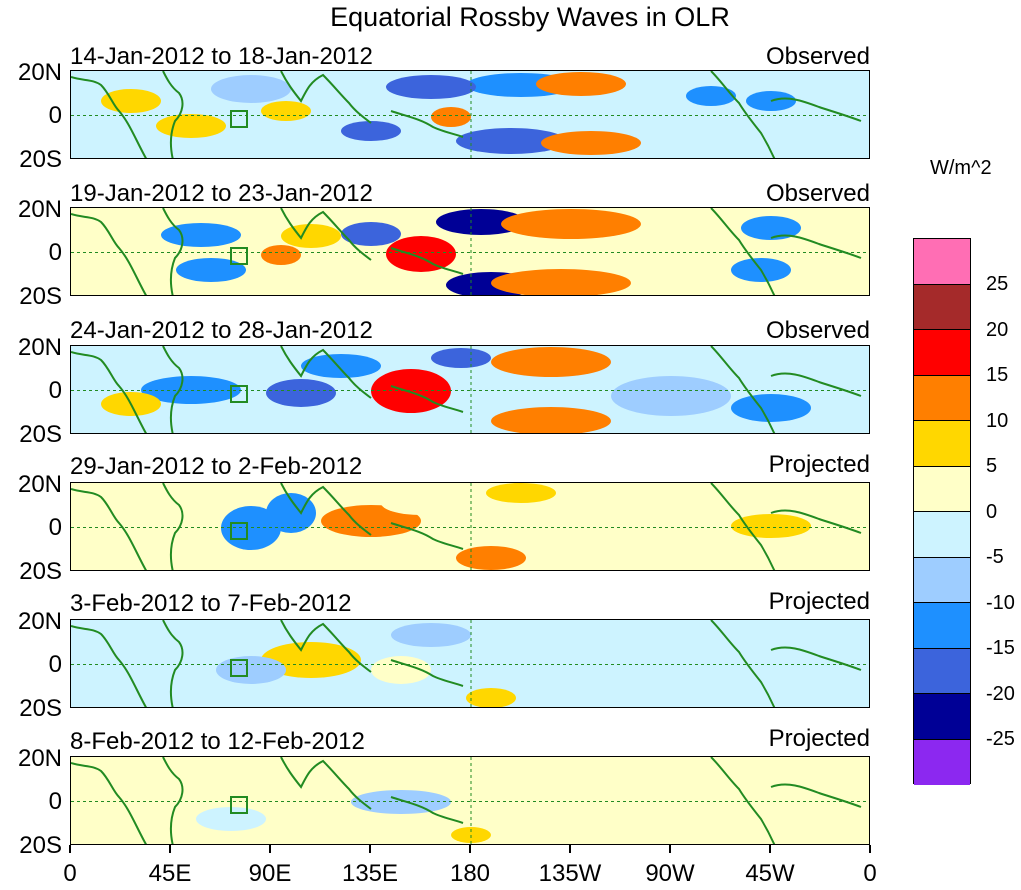 The image size is (1021, 890). What do you see at coordinates (817, 56) in the screenshot?
I see `panel-1-status: Observed` at bounding box center [817, 56].